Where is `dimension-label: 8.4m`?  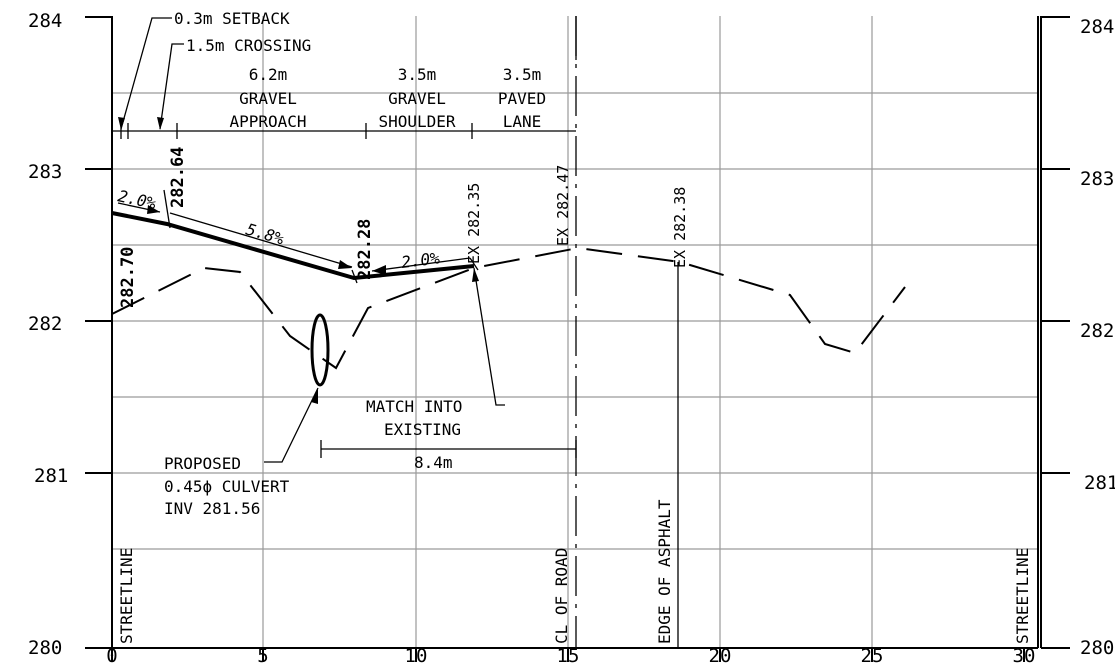
dimension-label: 8.4m is located at coordinates (433, 462).